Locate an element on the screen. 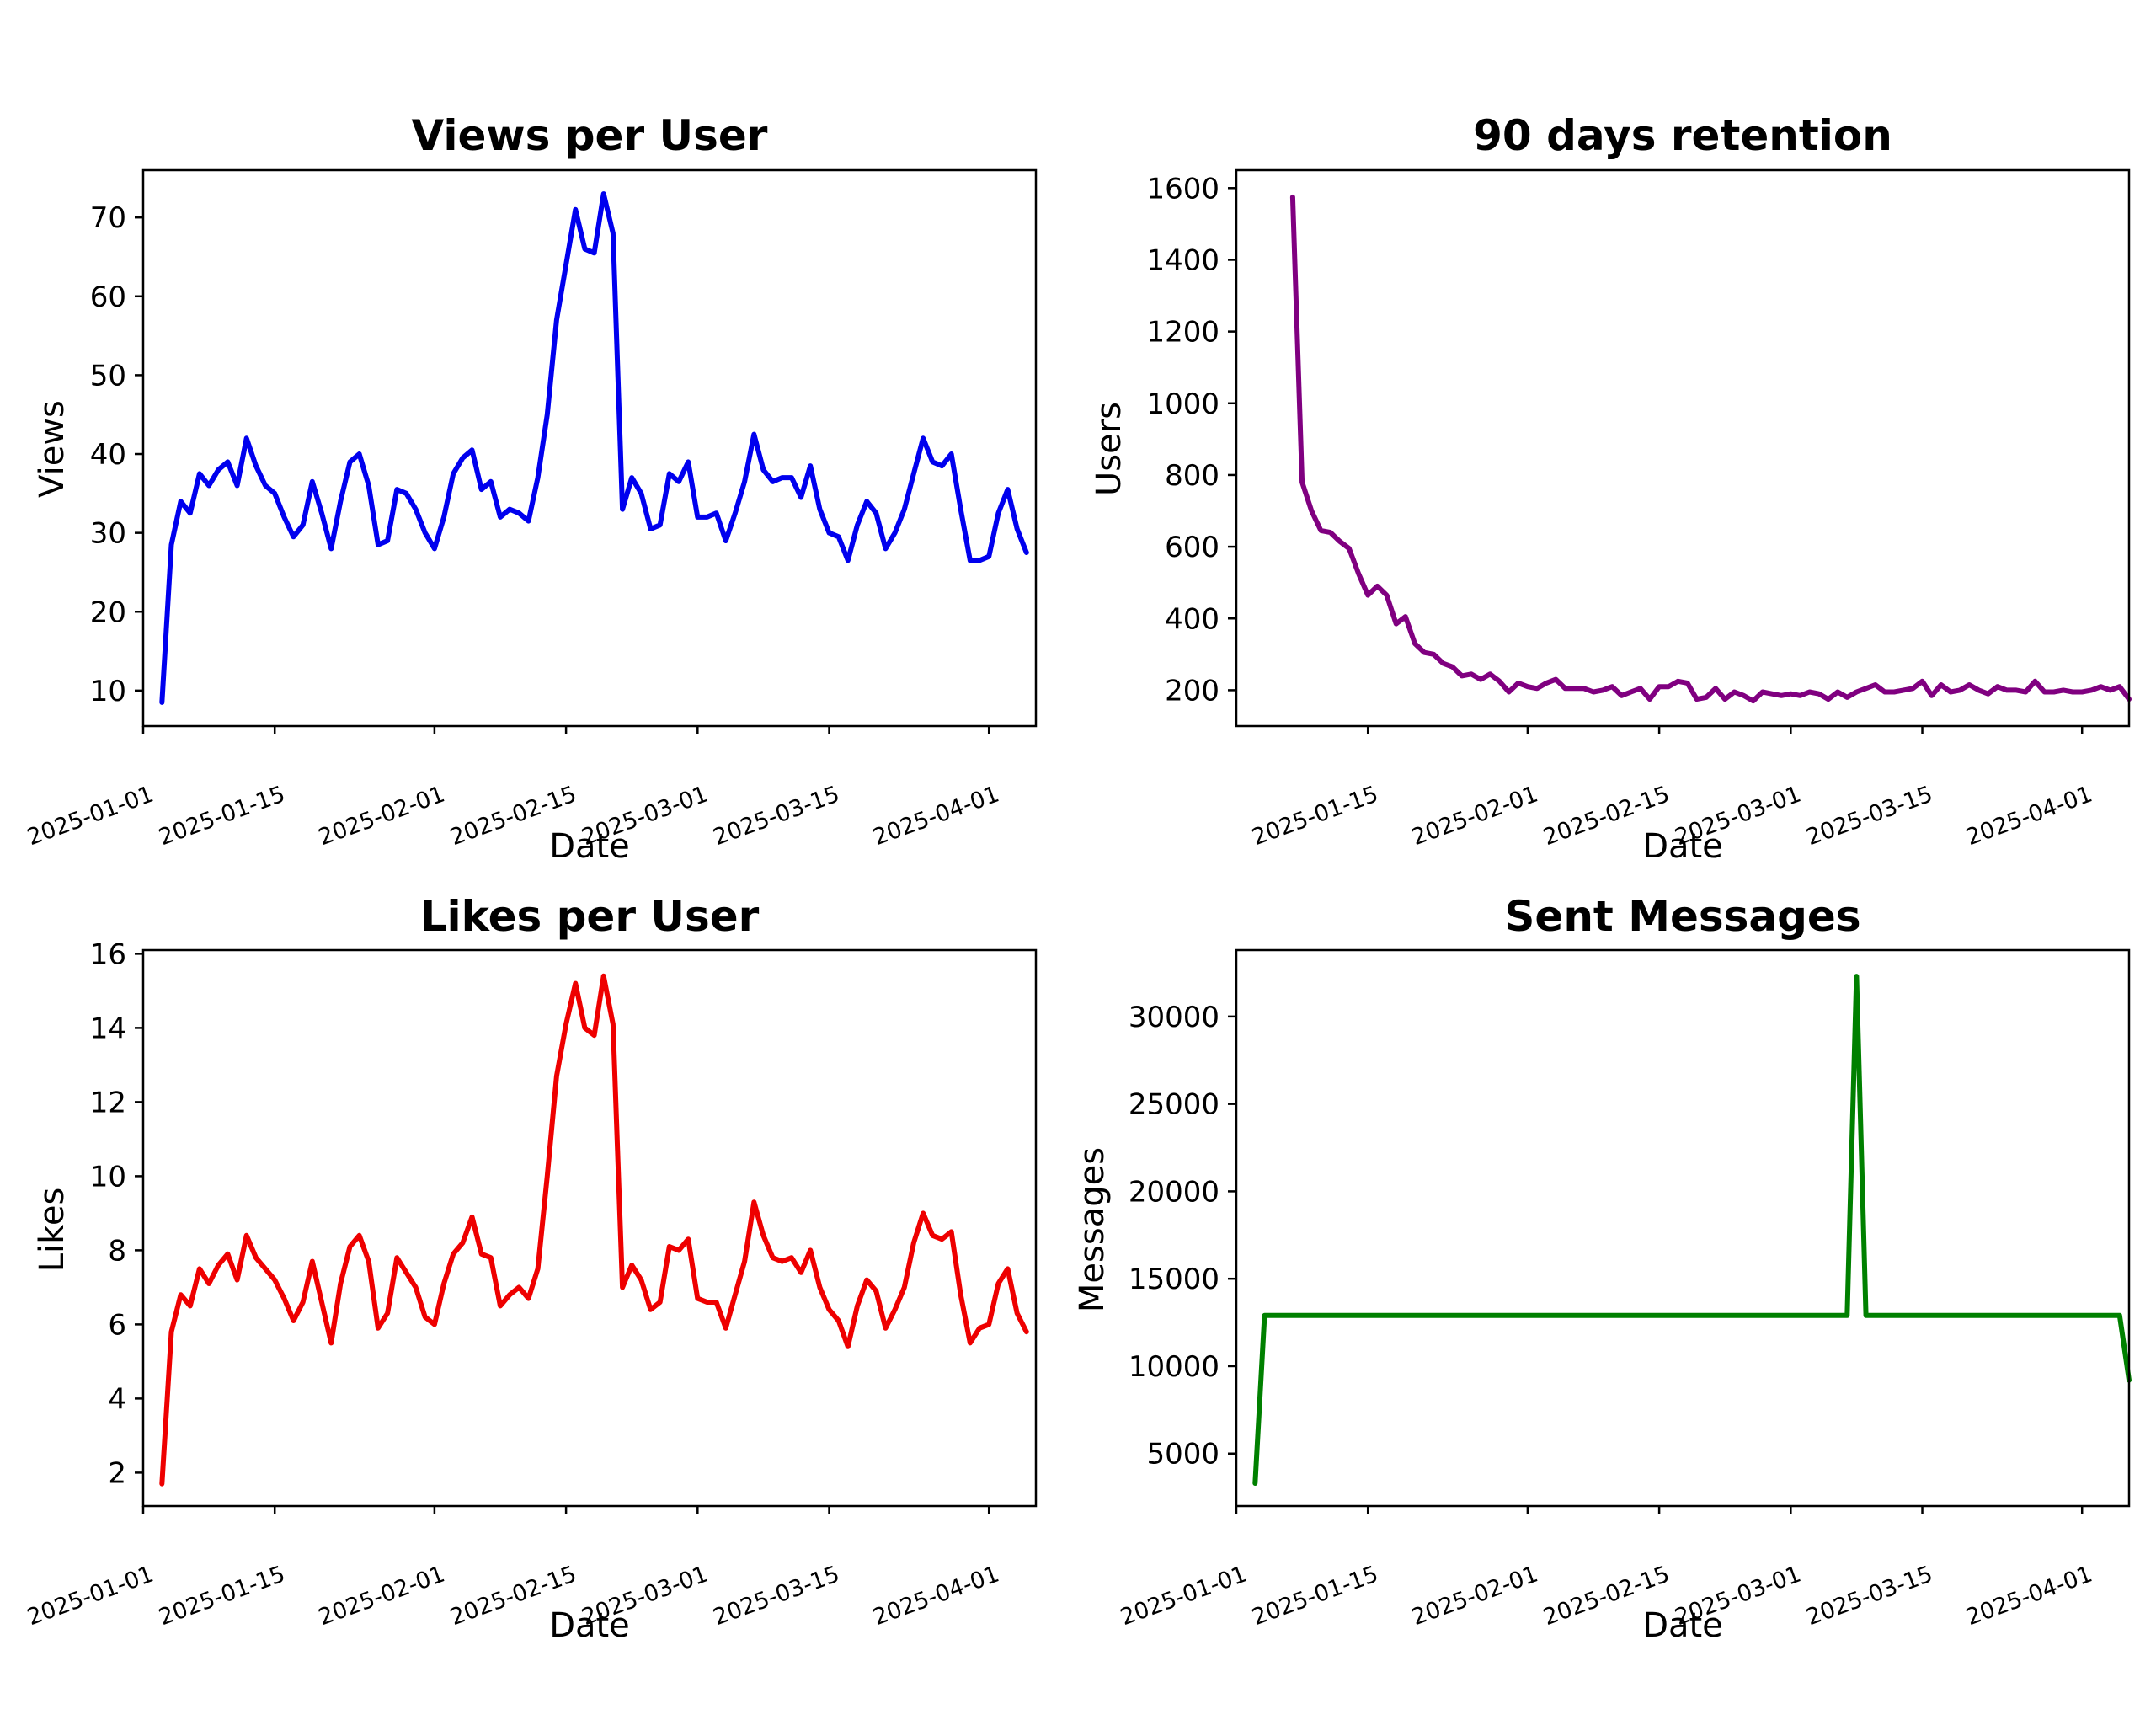 The width and height of the screenshot is (2156, 1725). chart-title: 90 days retention is located at coordinates (1682, 135).